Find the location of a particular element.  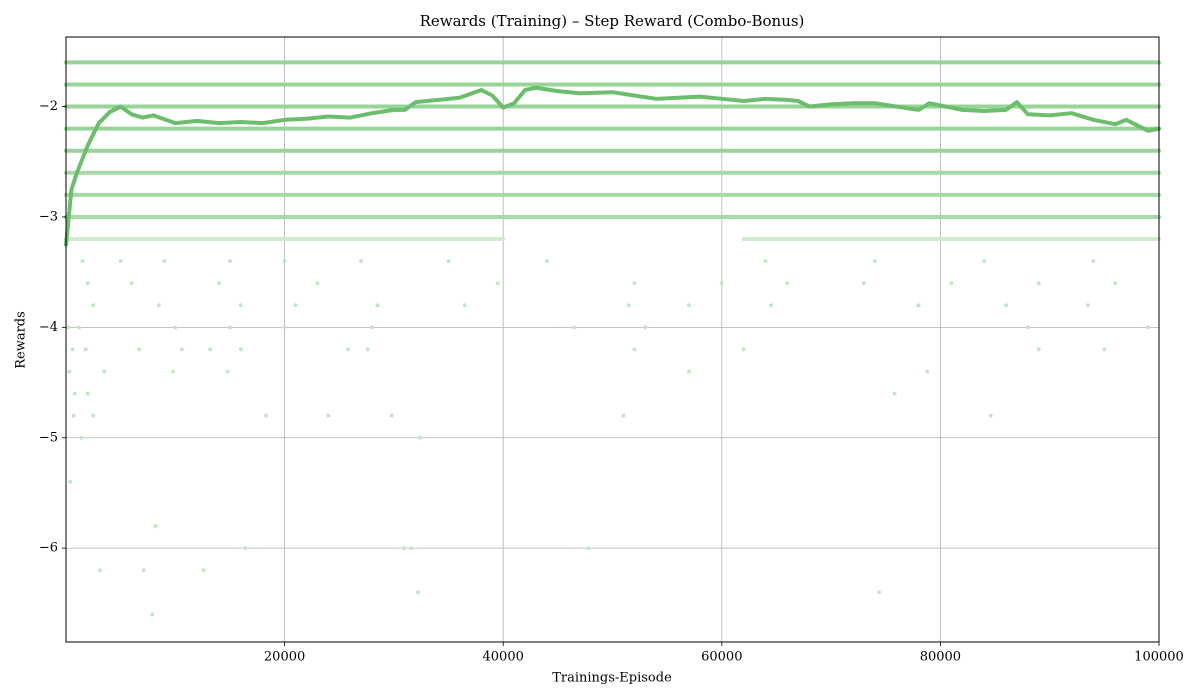

x-tick-label: 100000 is located at coordinates (1159, 657).